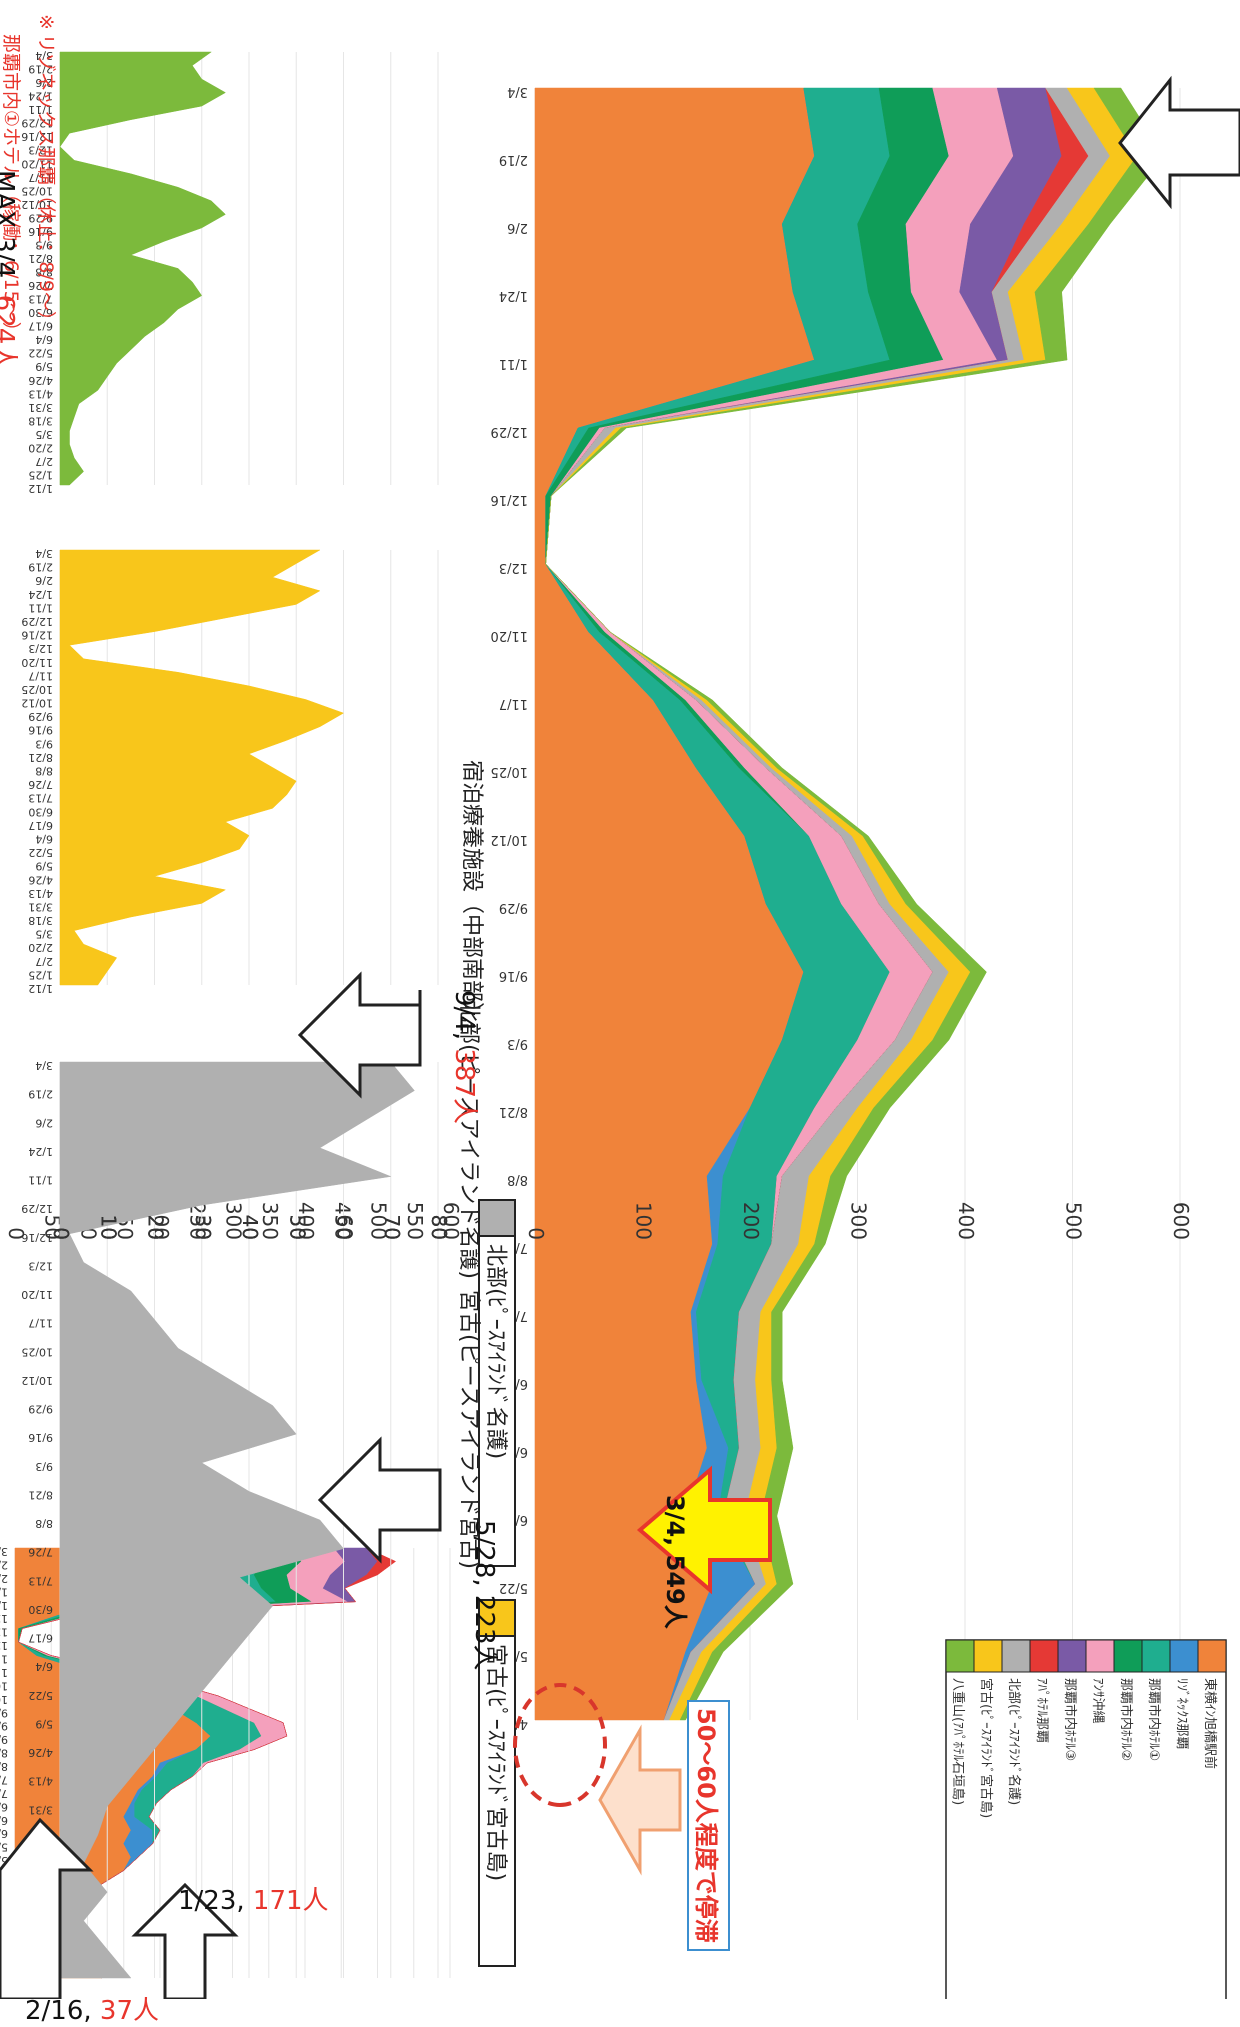  I want to click on main-ytick-1: 100, so click(644, 1221).